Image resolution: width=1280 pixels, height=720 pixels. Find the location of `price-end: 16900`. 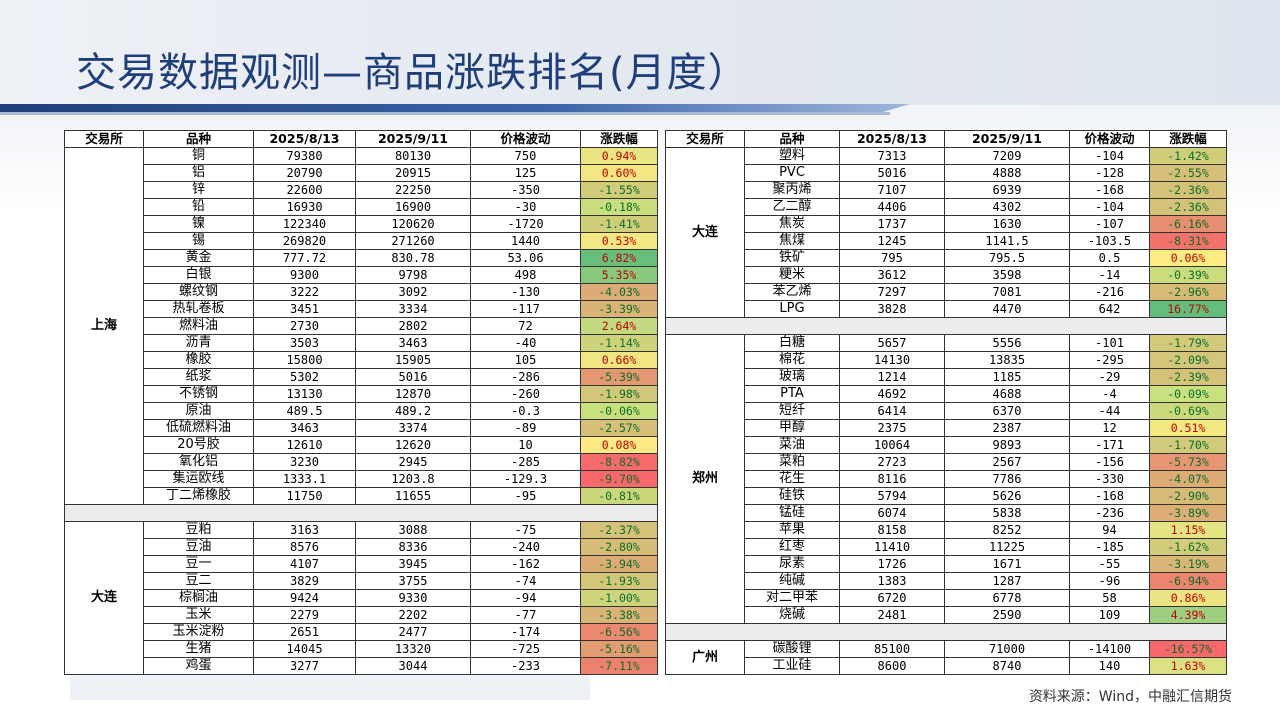

price-end: 16900 is located at coordinates (413, 207).